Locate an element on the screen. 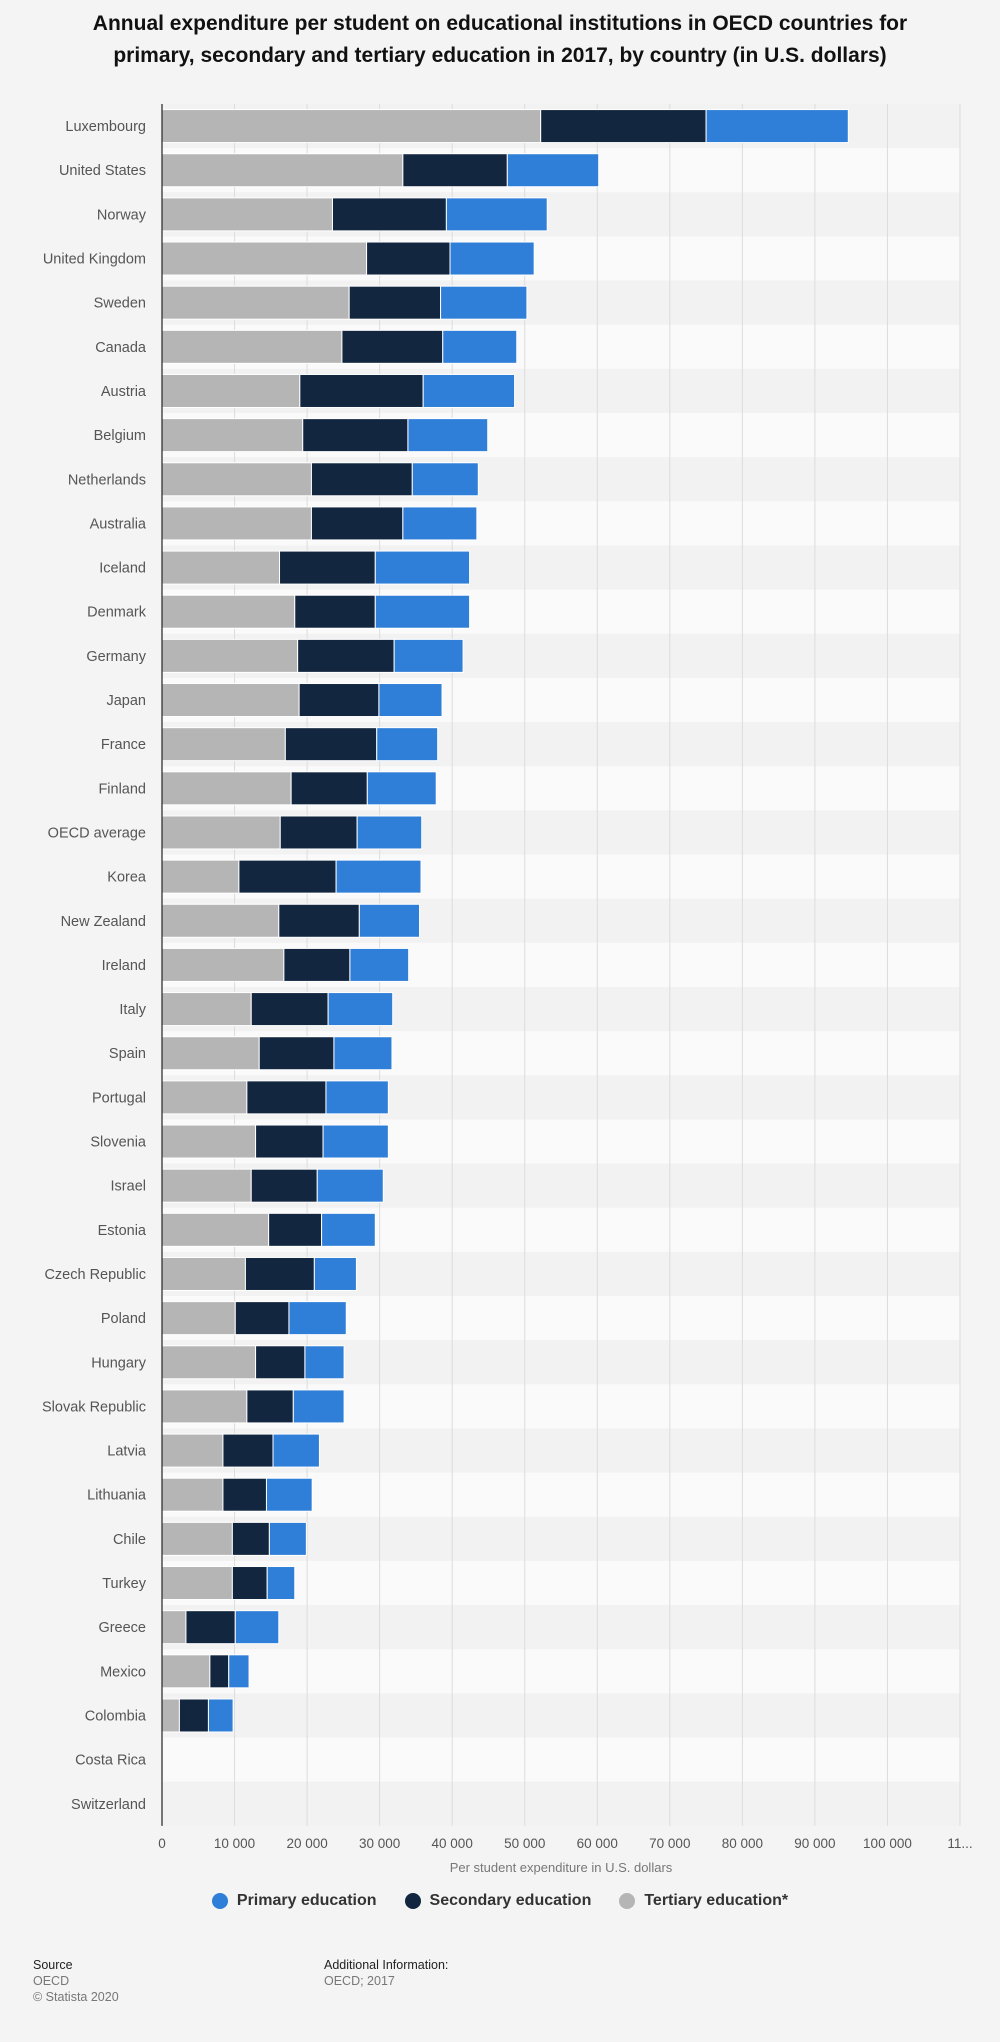  category-label: Mexico is located at coordinates (123, 1672).